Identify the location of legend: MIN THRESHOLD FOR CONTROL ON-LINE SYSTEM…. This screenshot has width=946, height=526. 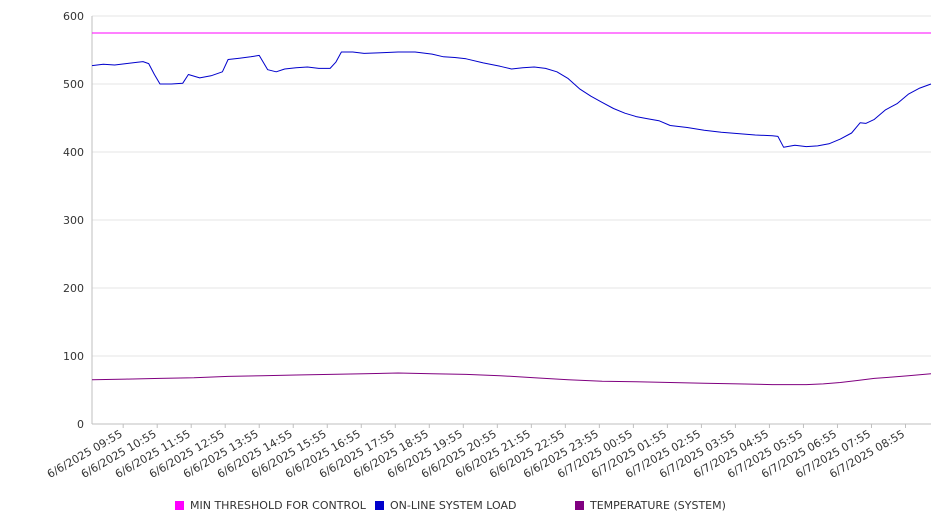
(473, 506).